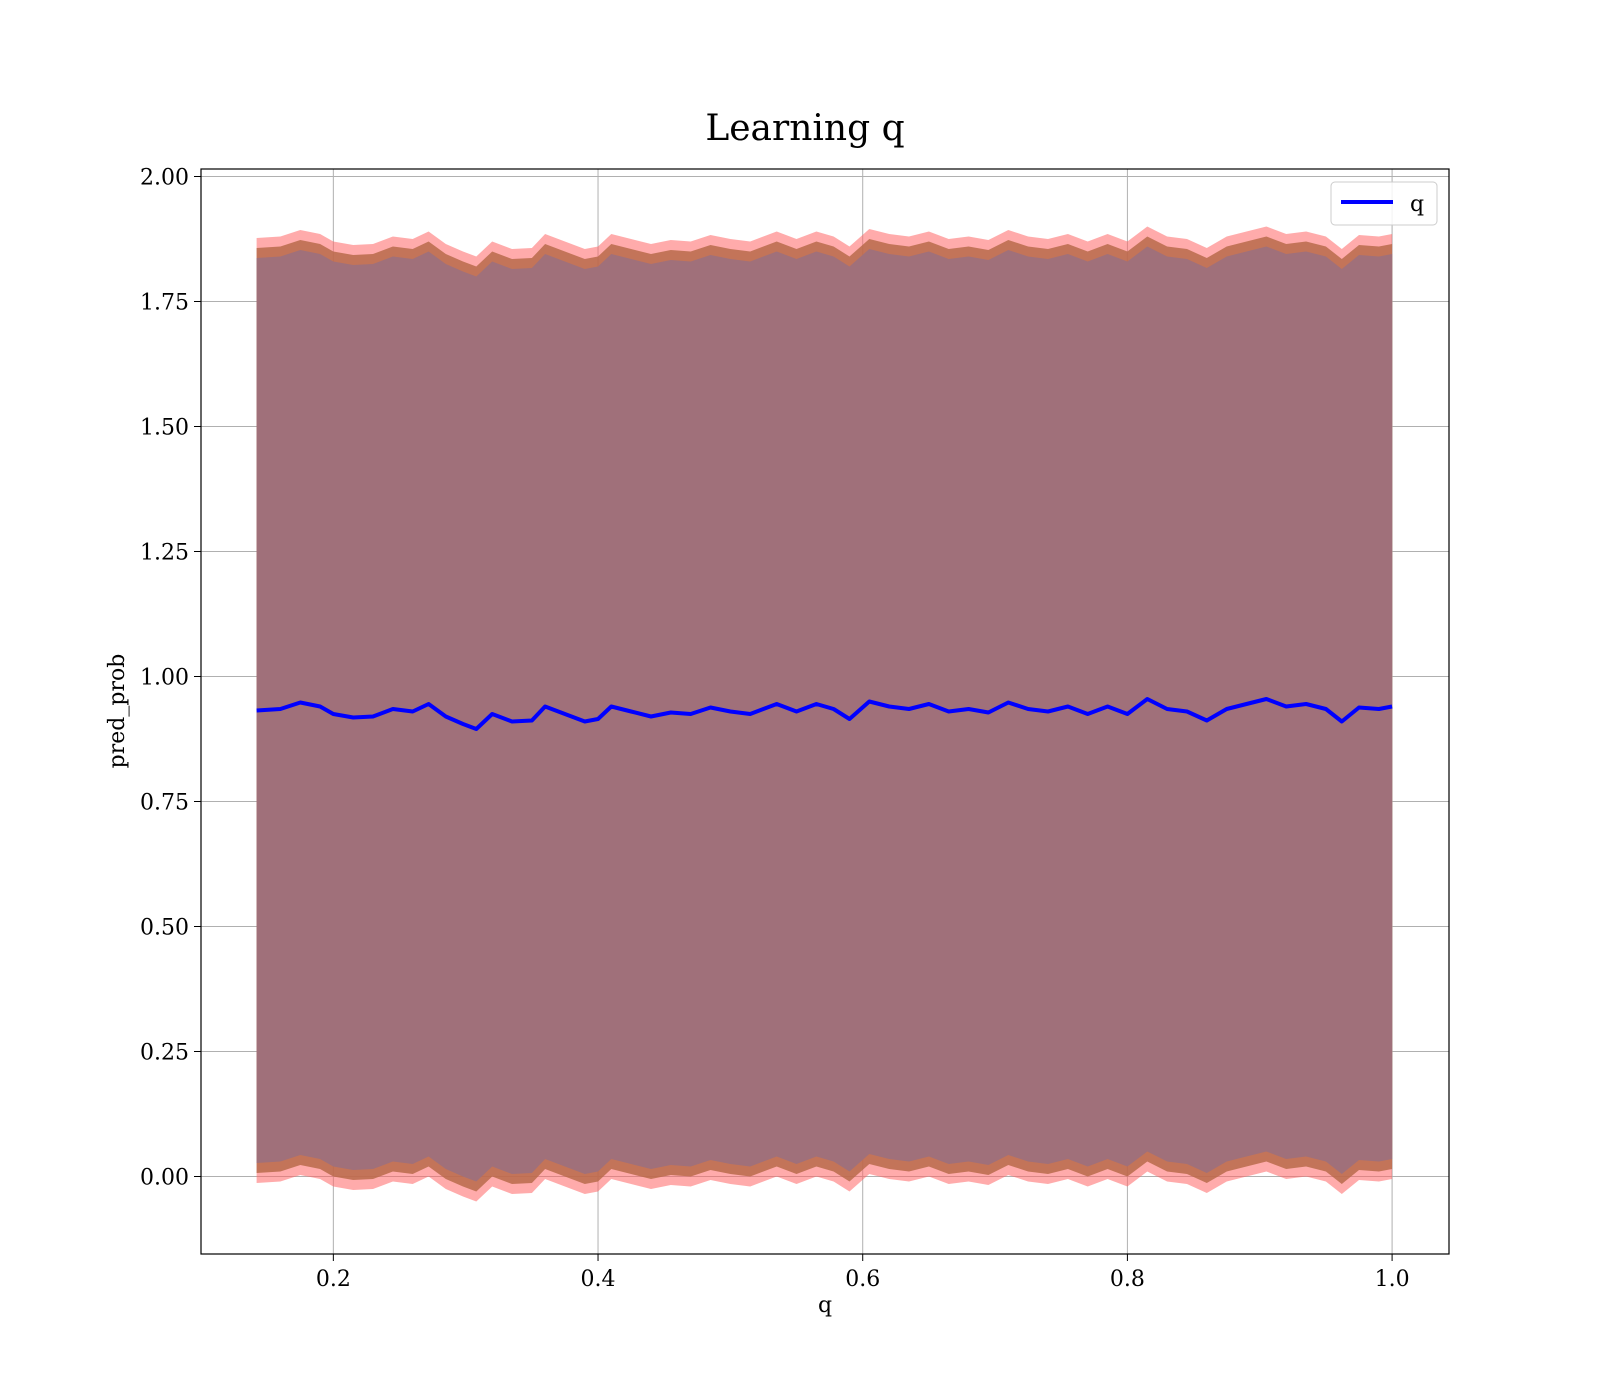  What do you see at coordinates (164, 303) in the screenshot?
I see `y-tick-label: 1.75` at bounding box center [164, 303].